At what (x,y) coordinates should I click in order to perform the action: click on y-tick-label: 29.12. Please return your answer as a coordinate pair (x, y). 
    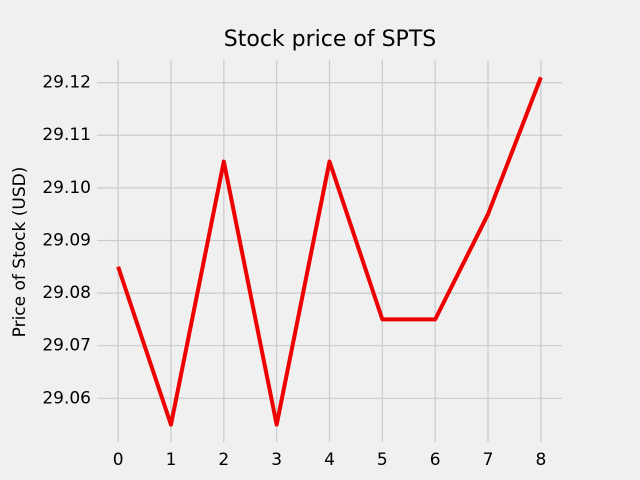
    Looking at the image, I should click on (66, 83).